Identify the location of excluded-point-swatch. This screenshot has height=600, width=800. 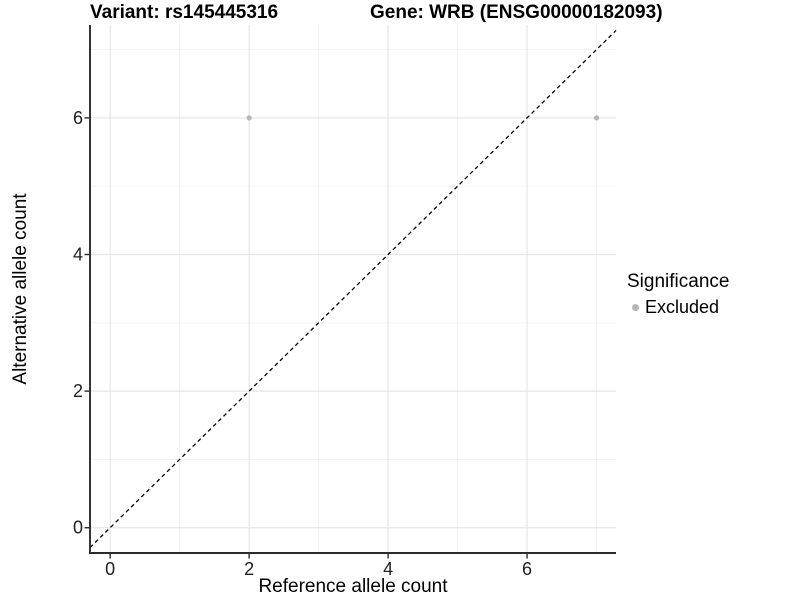
(635, 307).